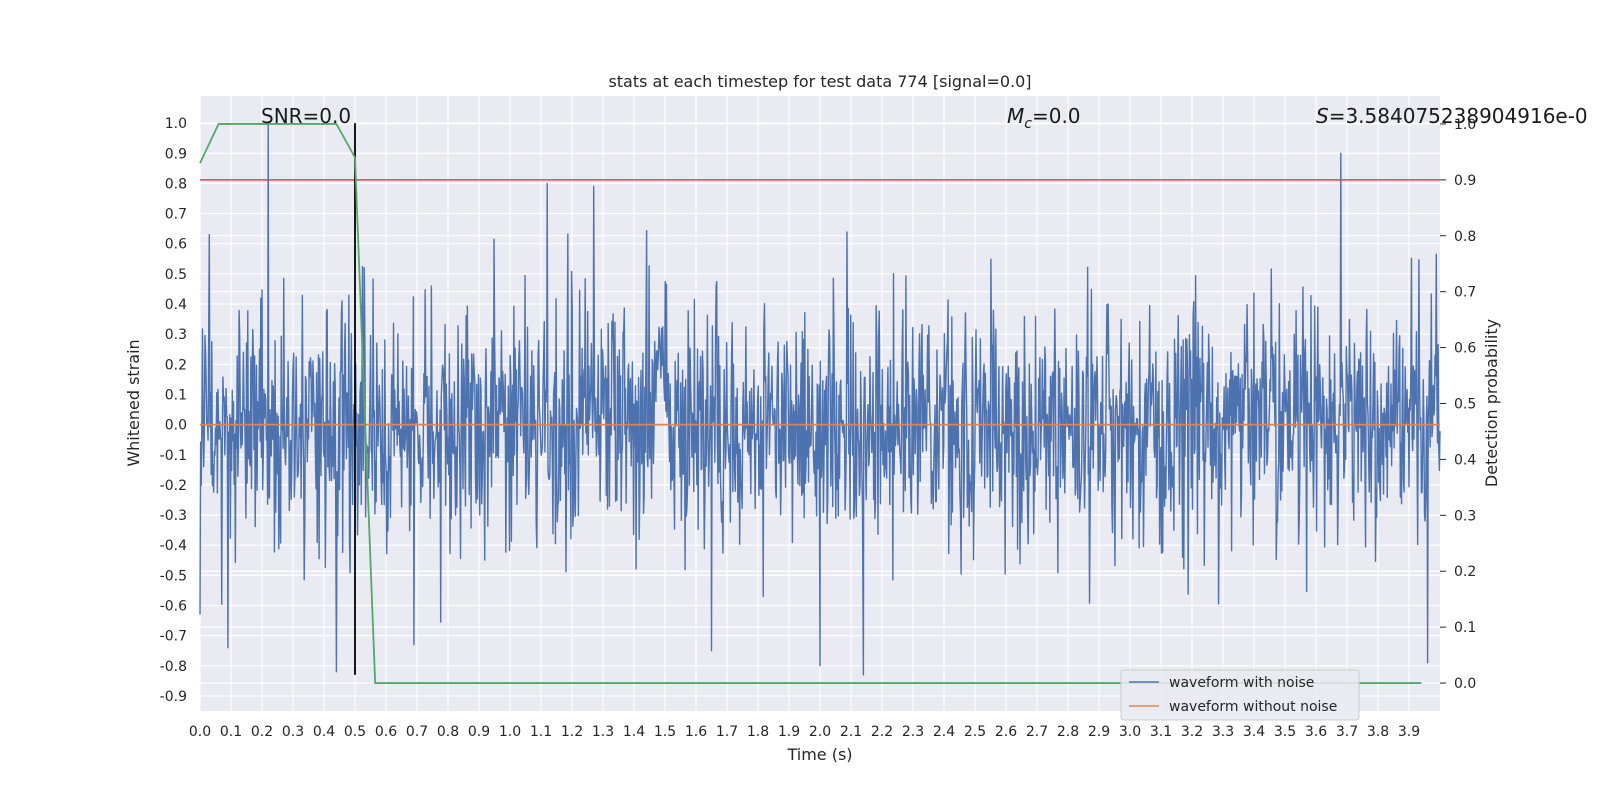 This screenshot has height=800, width=1600. What do you see at coordinates (324, 732) in the screenshot?
I see `x-tick-label: 0.4` at bounding box center [324, 732].